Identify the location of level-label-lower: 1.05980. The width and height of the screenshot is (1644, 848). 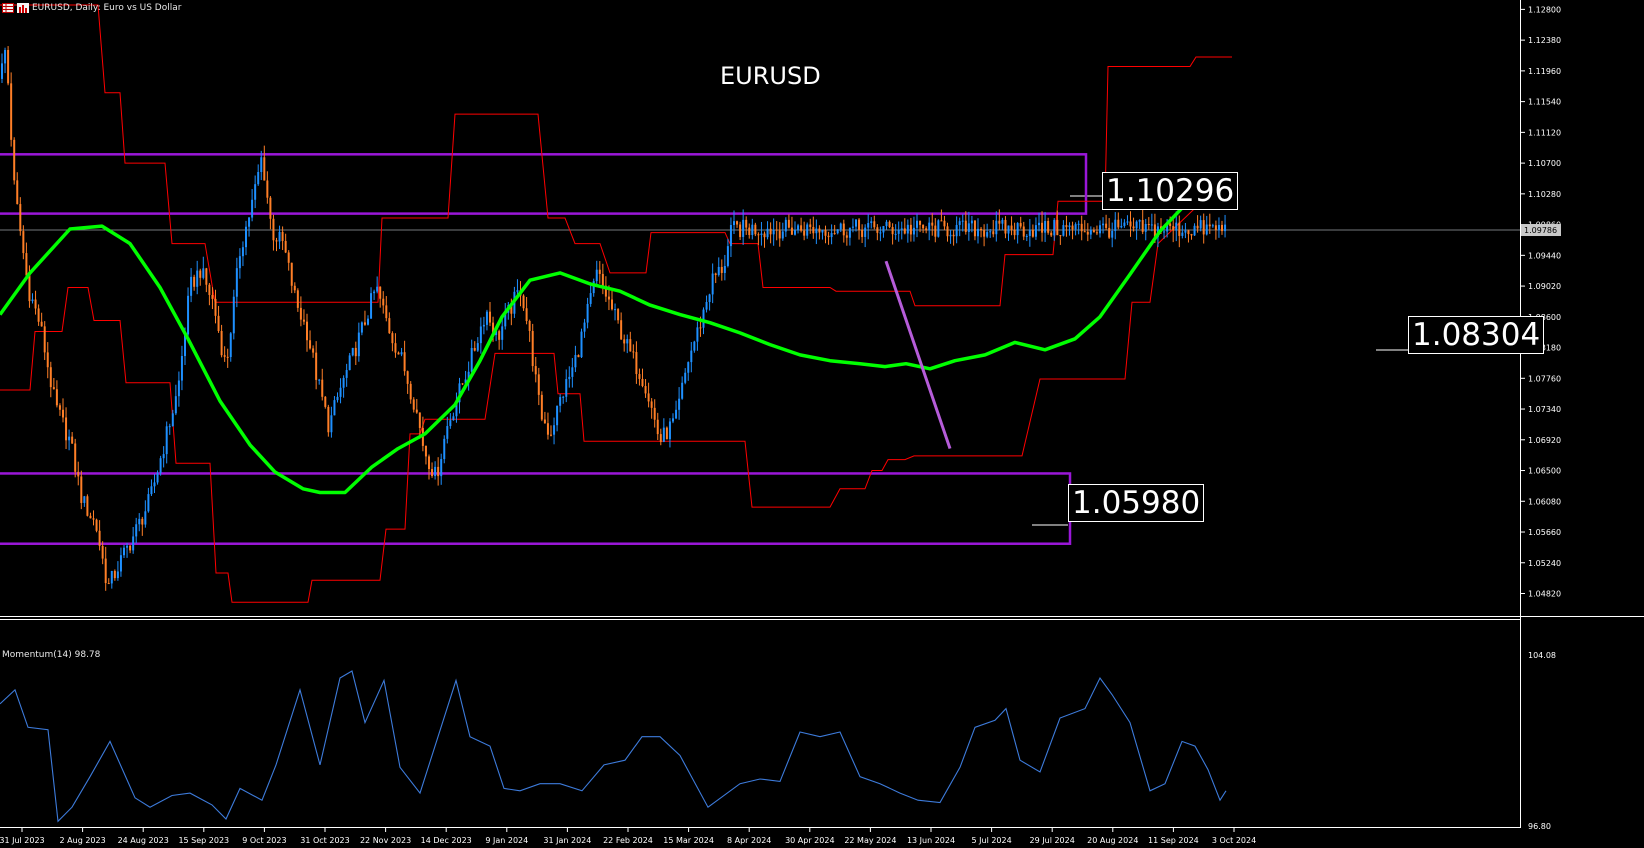
(1136, 503).